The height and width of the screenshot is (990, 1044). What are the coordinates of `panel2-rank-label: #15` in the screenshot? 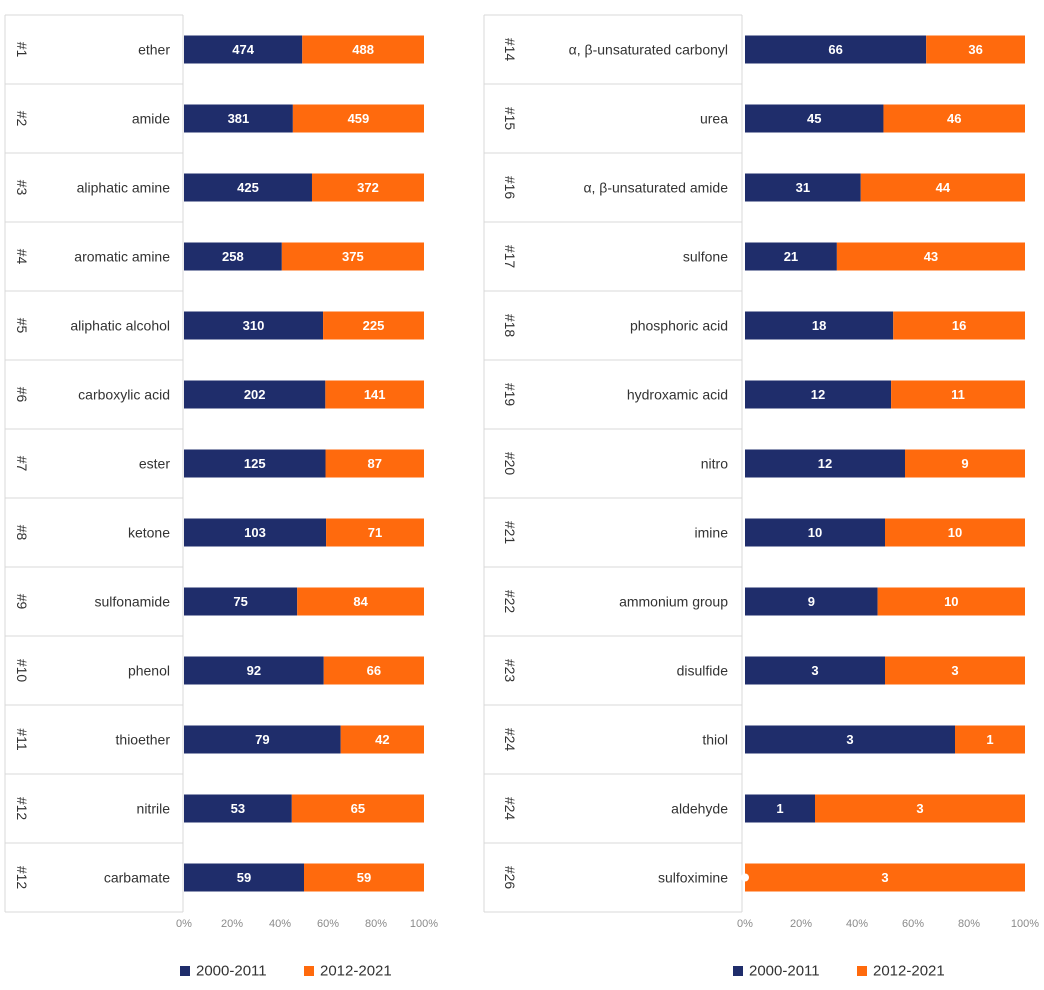 It's located at (510, 119).